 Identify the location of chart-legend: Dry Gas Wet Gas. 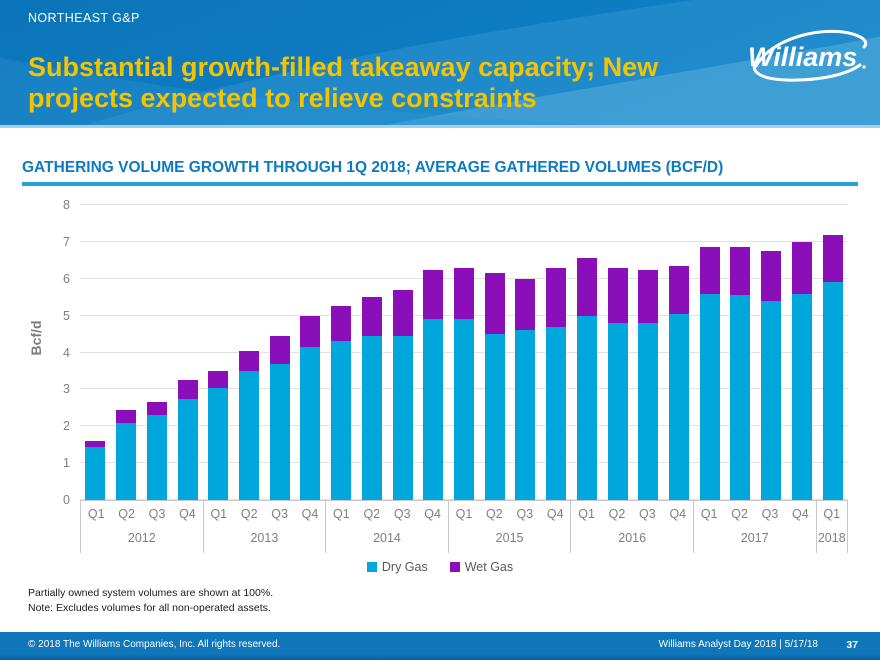
(440, 567).